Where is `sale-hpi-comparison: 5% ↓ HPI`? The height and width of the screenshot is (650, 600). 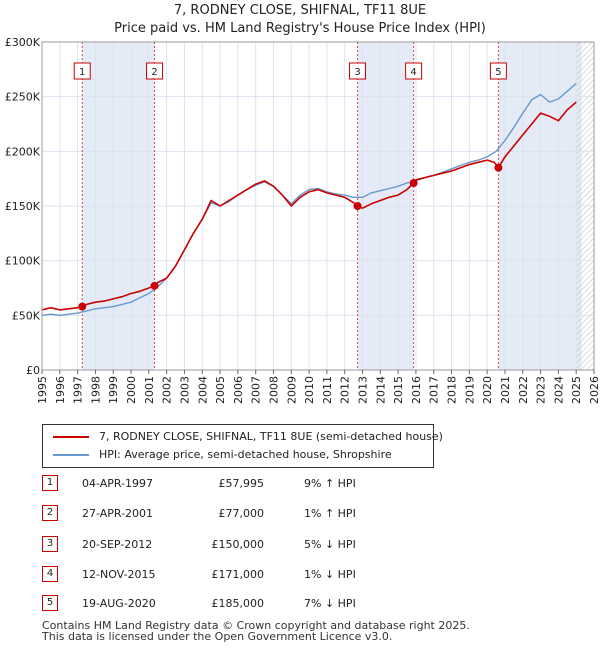 sale-hpi-comparison: 5% ↓ HPI is located at coordinates (330, 544).